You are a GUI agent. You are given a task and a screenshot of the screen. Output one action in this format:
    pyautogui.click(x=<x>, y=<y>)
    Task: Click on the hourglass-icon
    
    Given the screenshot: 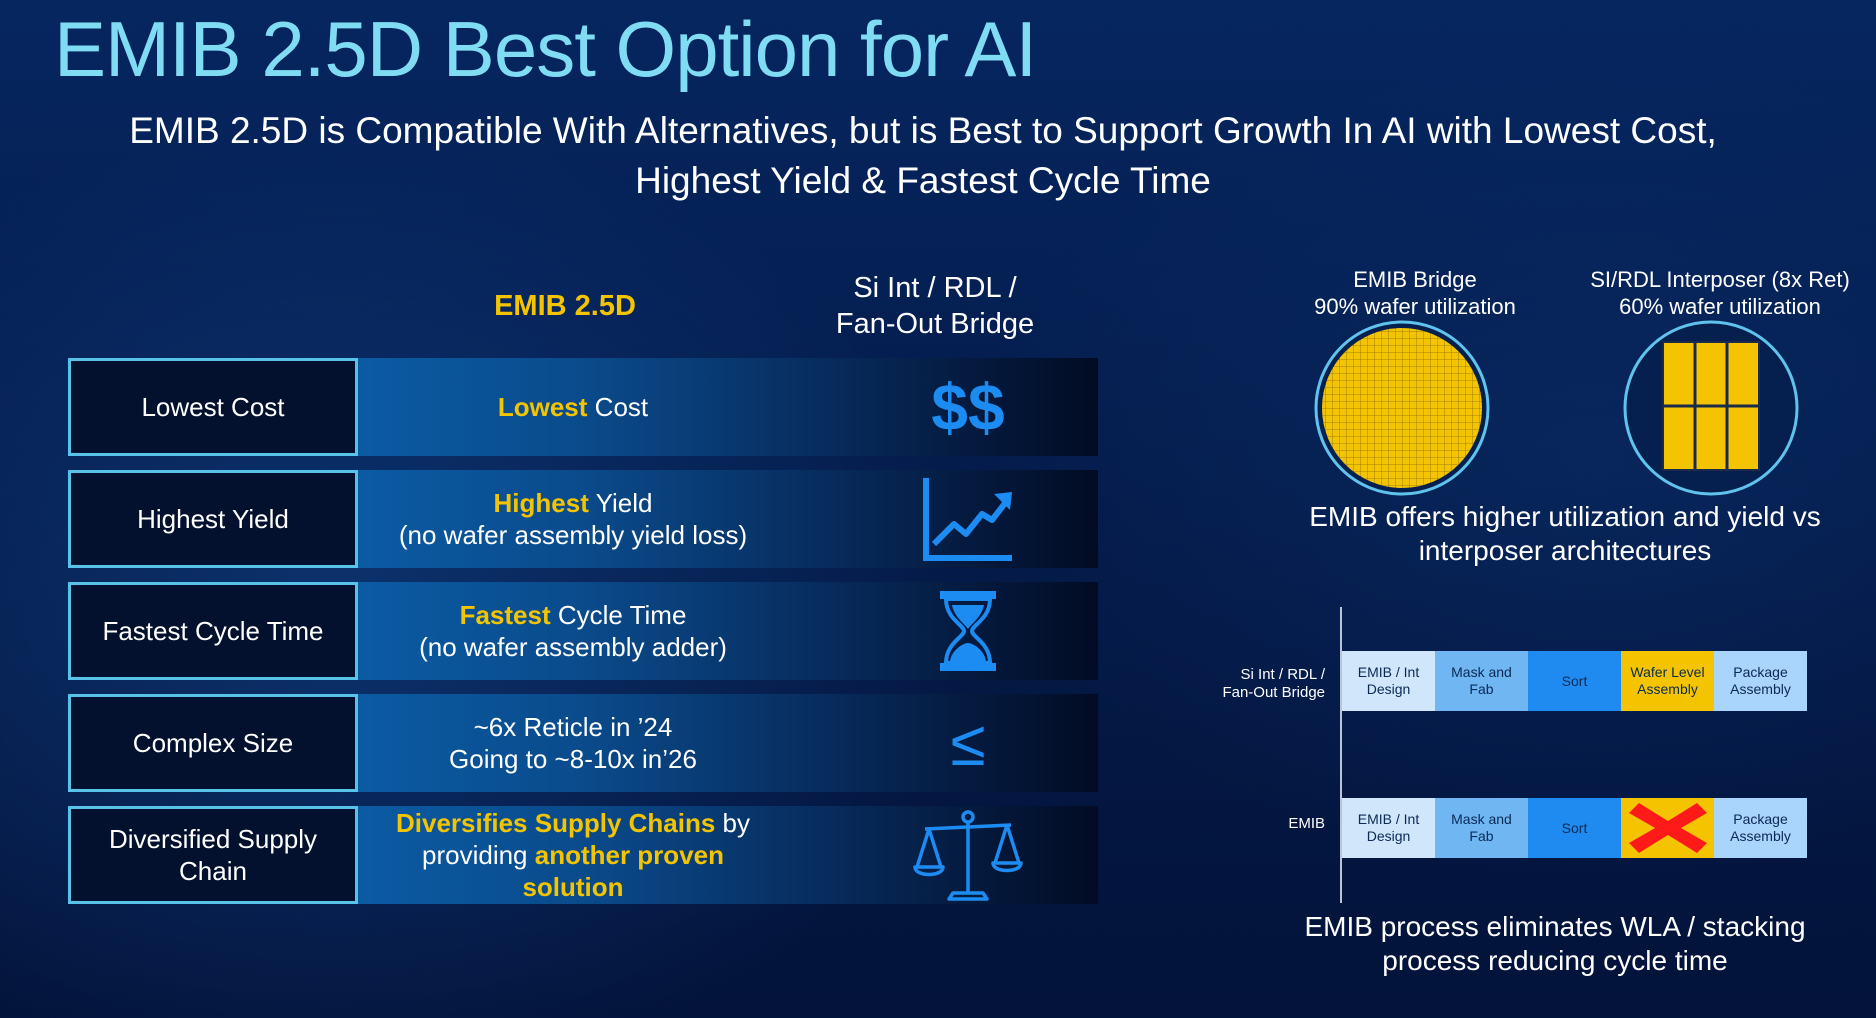 What is the action you would take?
    pyautogui.click(x=968, y=631)
    